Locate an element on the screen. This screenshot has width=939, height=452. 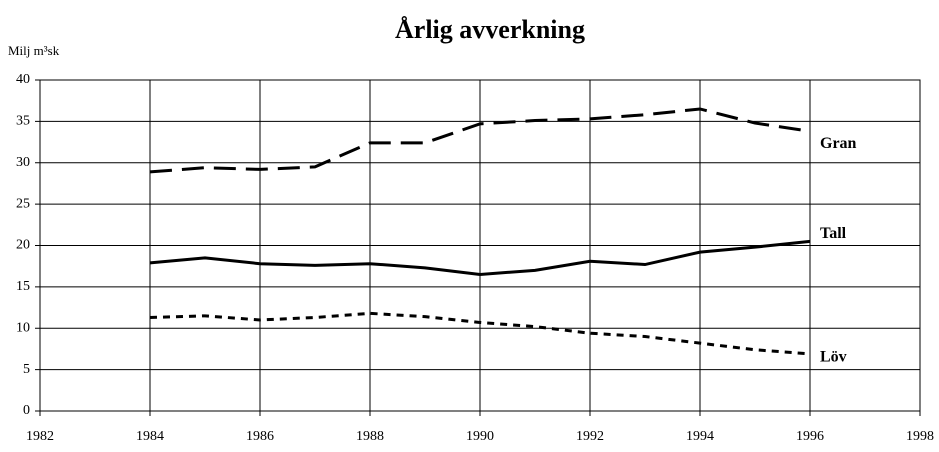
series-label: Gran is located at coordinates (838, 143).